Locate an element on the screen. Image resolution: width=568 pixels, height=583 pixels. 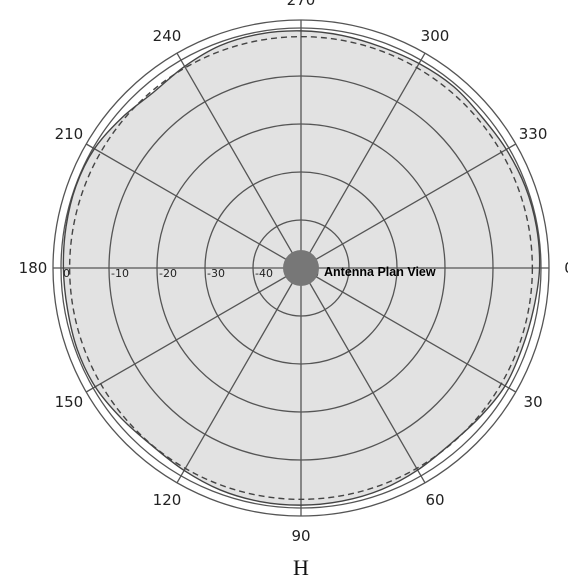
angle-tick-label: 90 is located at coordinates (300, 536).